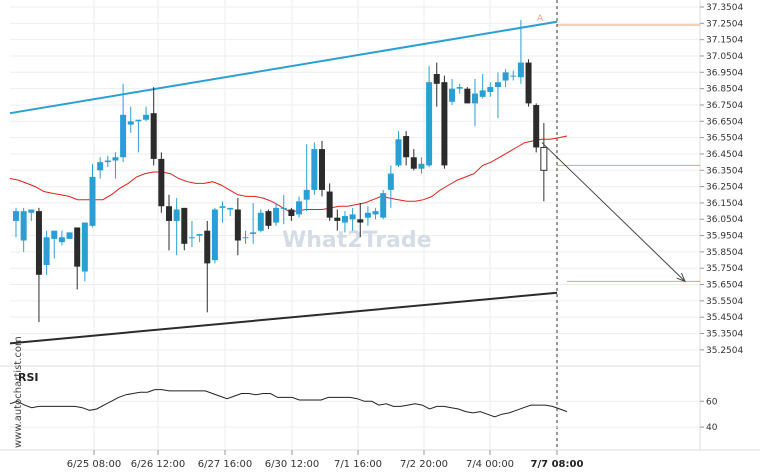 The image size is (760, 475). Describe the element at coordinates (724, 220) in the screenshot. I see `y-tick-label: 36.0504` at that location.